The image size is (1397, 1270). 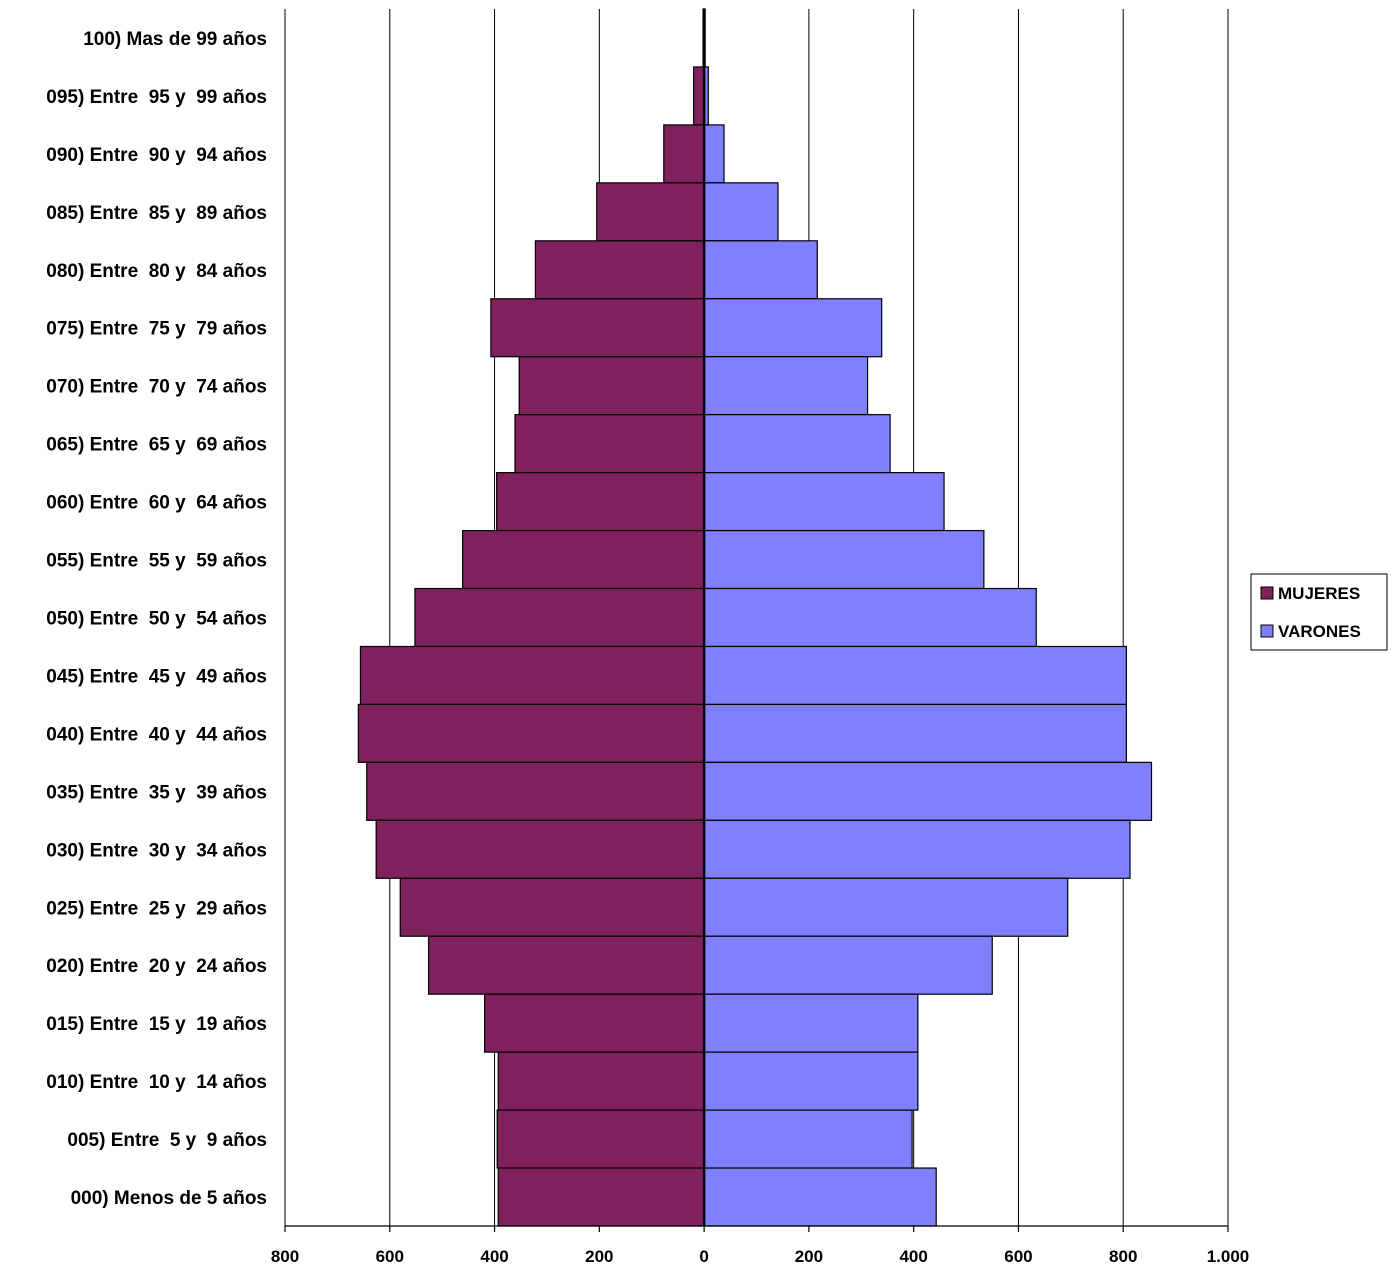 I want to click on x-tick-label-9: 1.000, so click(x=1228, y=1256).